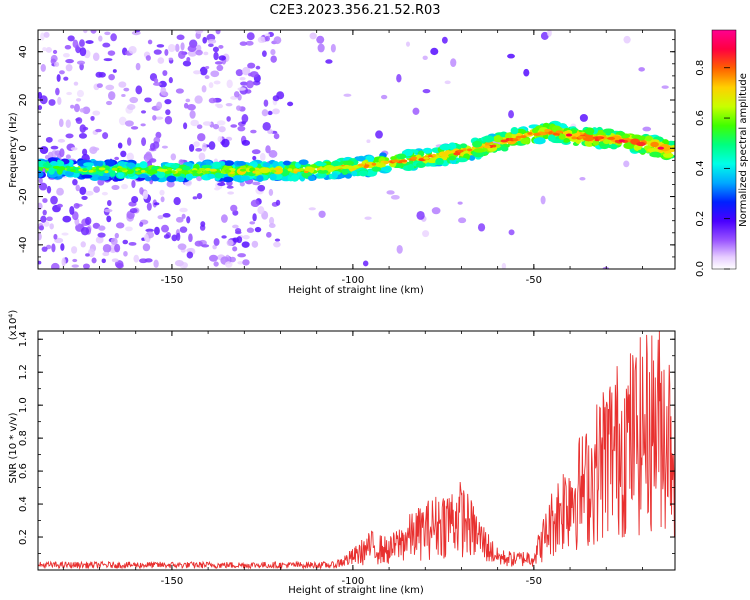  What do you see at coordinates (353, 280) in the screenshot?
I see `x-tick-label: -100` at bounding box center [353, 280].